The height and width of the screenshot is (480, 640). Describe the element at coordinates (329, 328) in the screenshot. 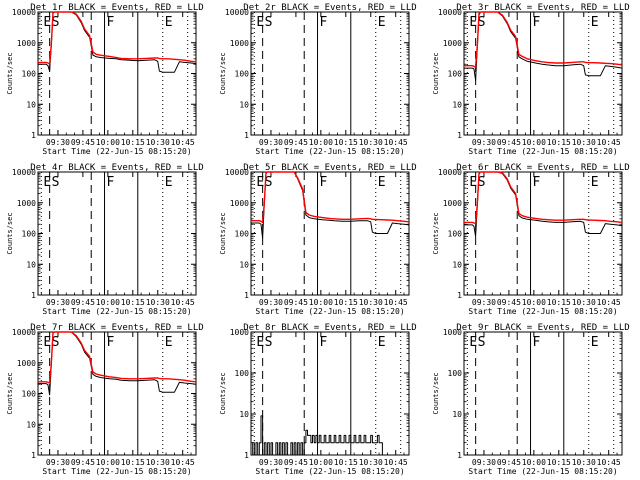

I see `panel-title: Det 8r BLACK = Events, RED = LLD` at that location.